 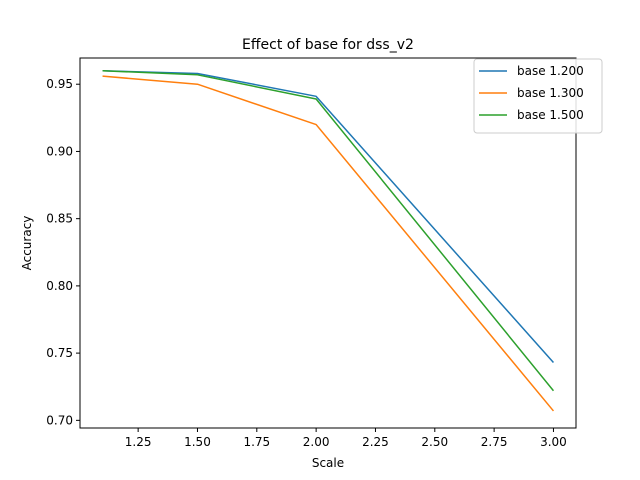 I want to click on legend-label: base 1.300, so click(x=550, y=93).